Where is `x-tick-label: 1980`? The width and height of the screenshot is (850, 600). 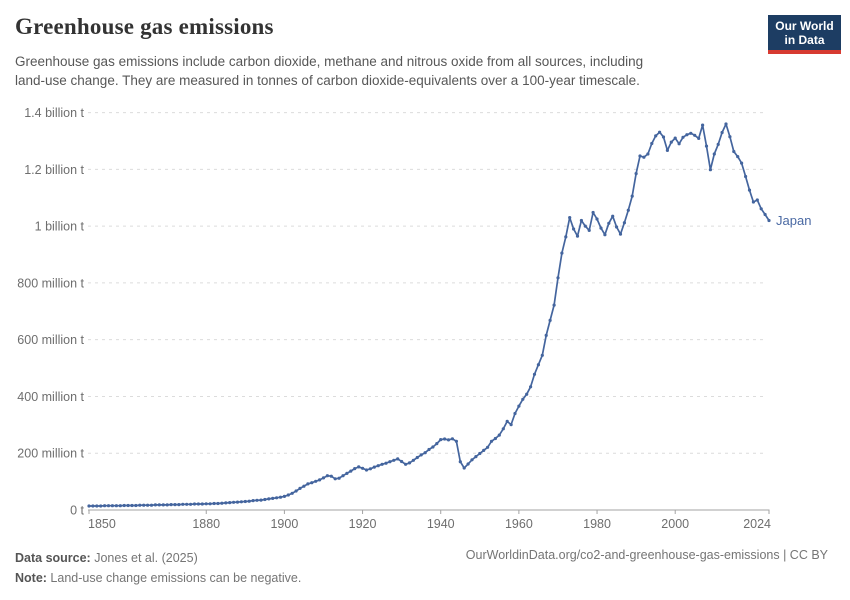 x-tick-label: 1980 is located at coordinates (597, 524).